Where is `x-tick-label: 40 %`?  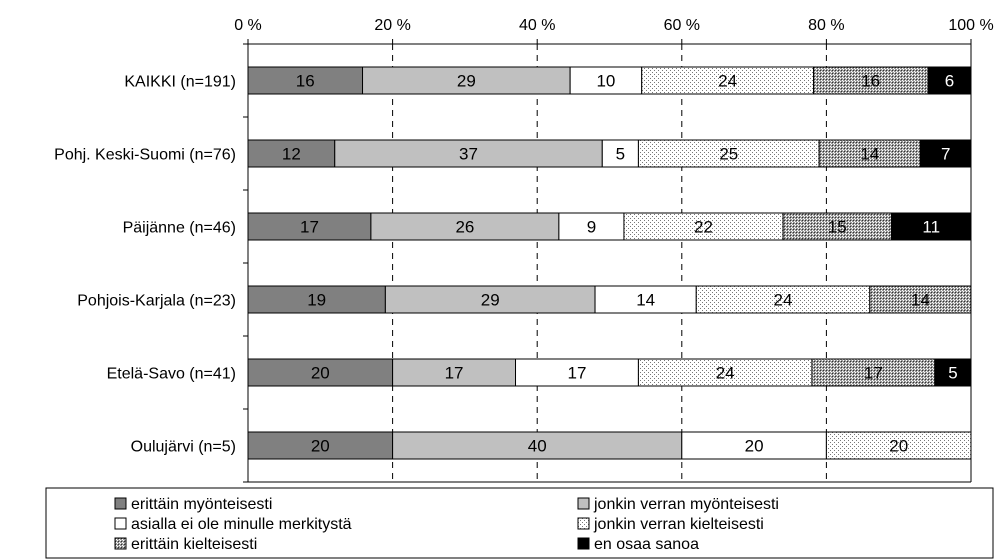 x-tick-label: 40 % is located at coordinates (537, 25).